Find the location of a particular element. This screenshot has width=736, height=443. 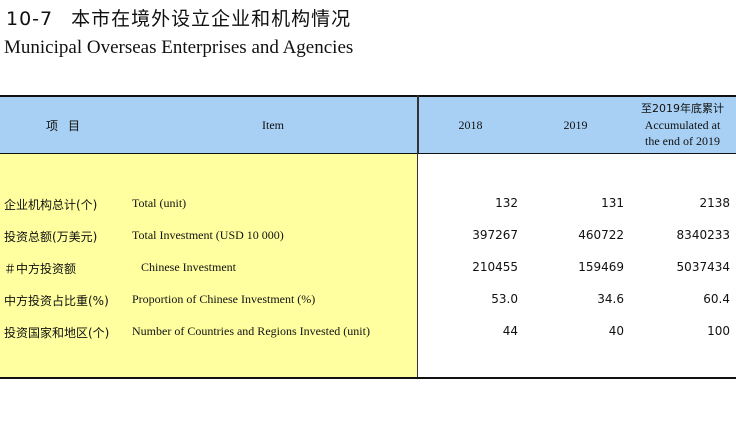

header-2019: 2019 is located at coordinates (575, 124).